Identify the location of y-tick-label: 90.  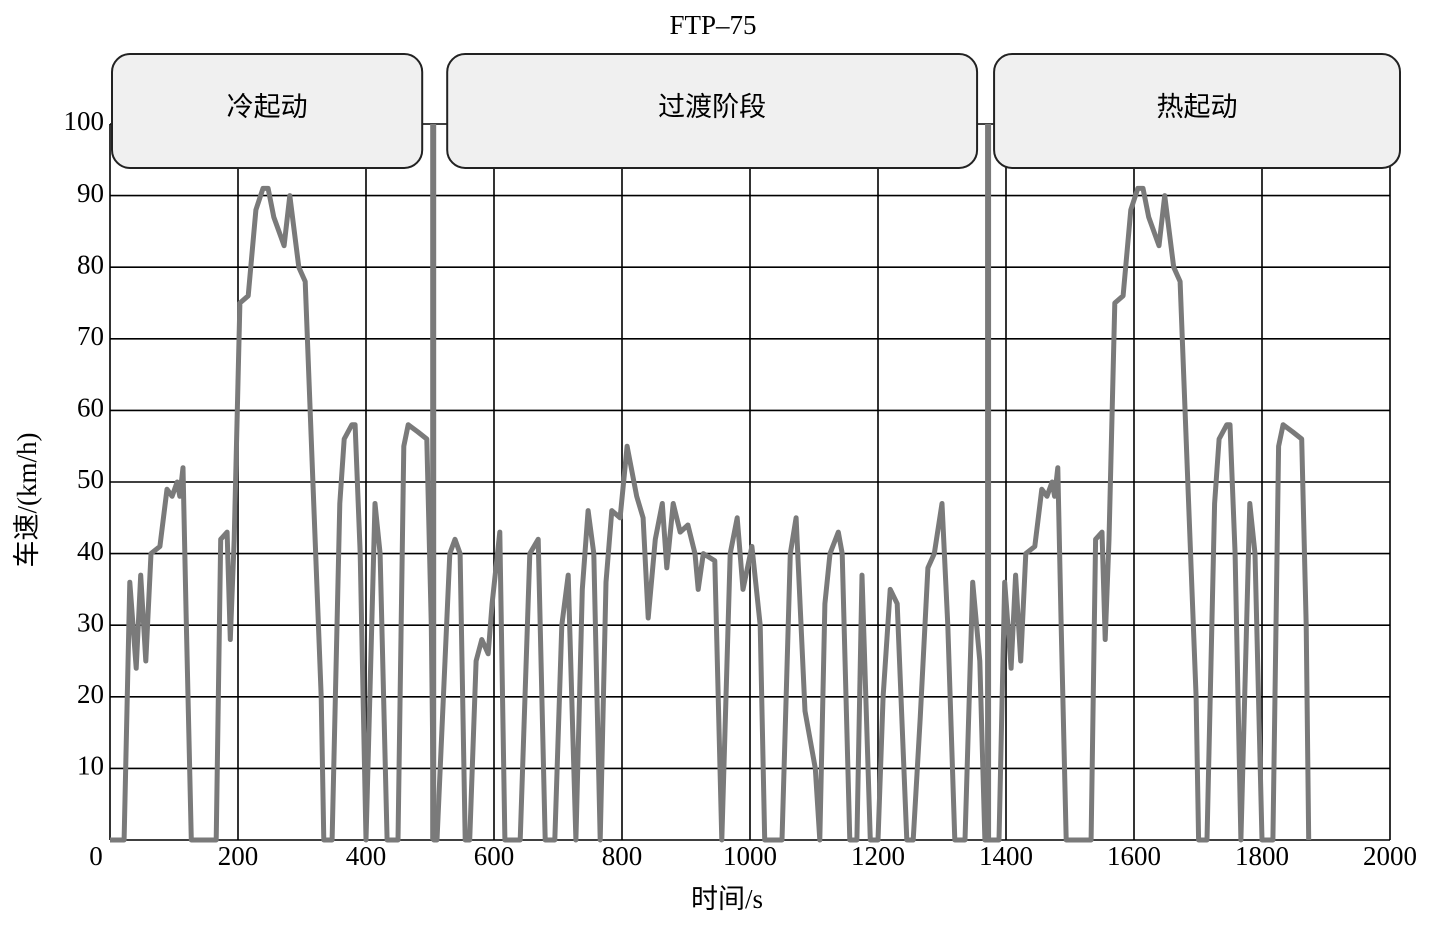
(90, 193).